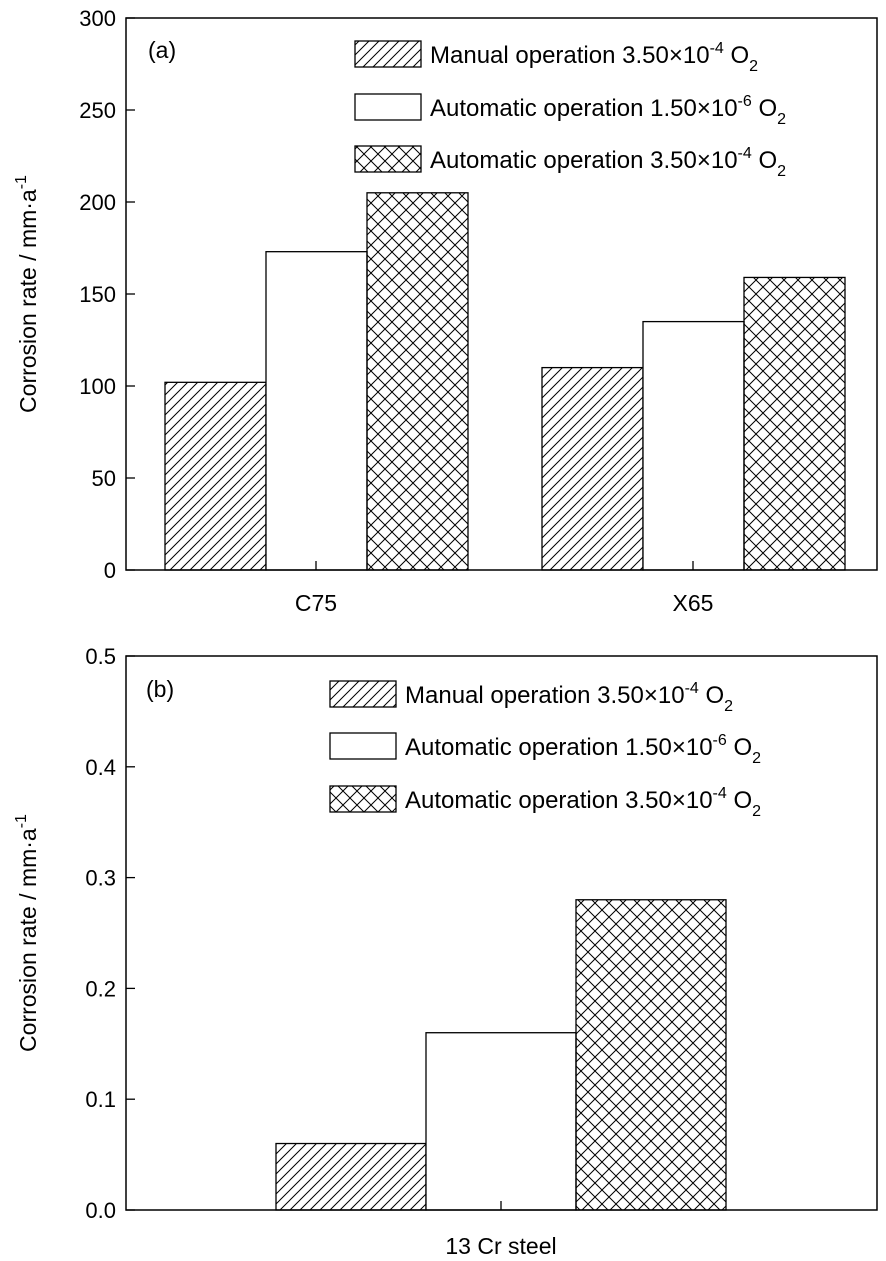 The height and width of the screenshot is (1261, 886). Describe the element at coordinates (97, 202) in the screenshot. I see `y-tick-label: 200` at that location.